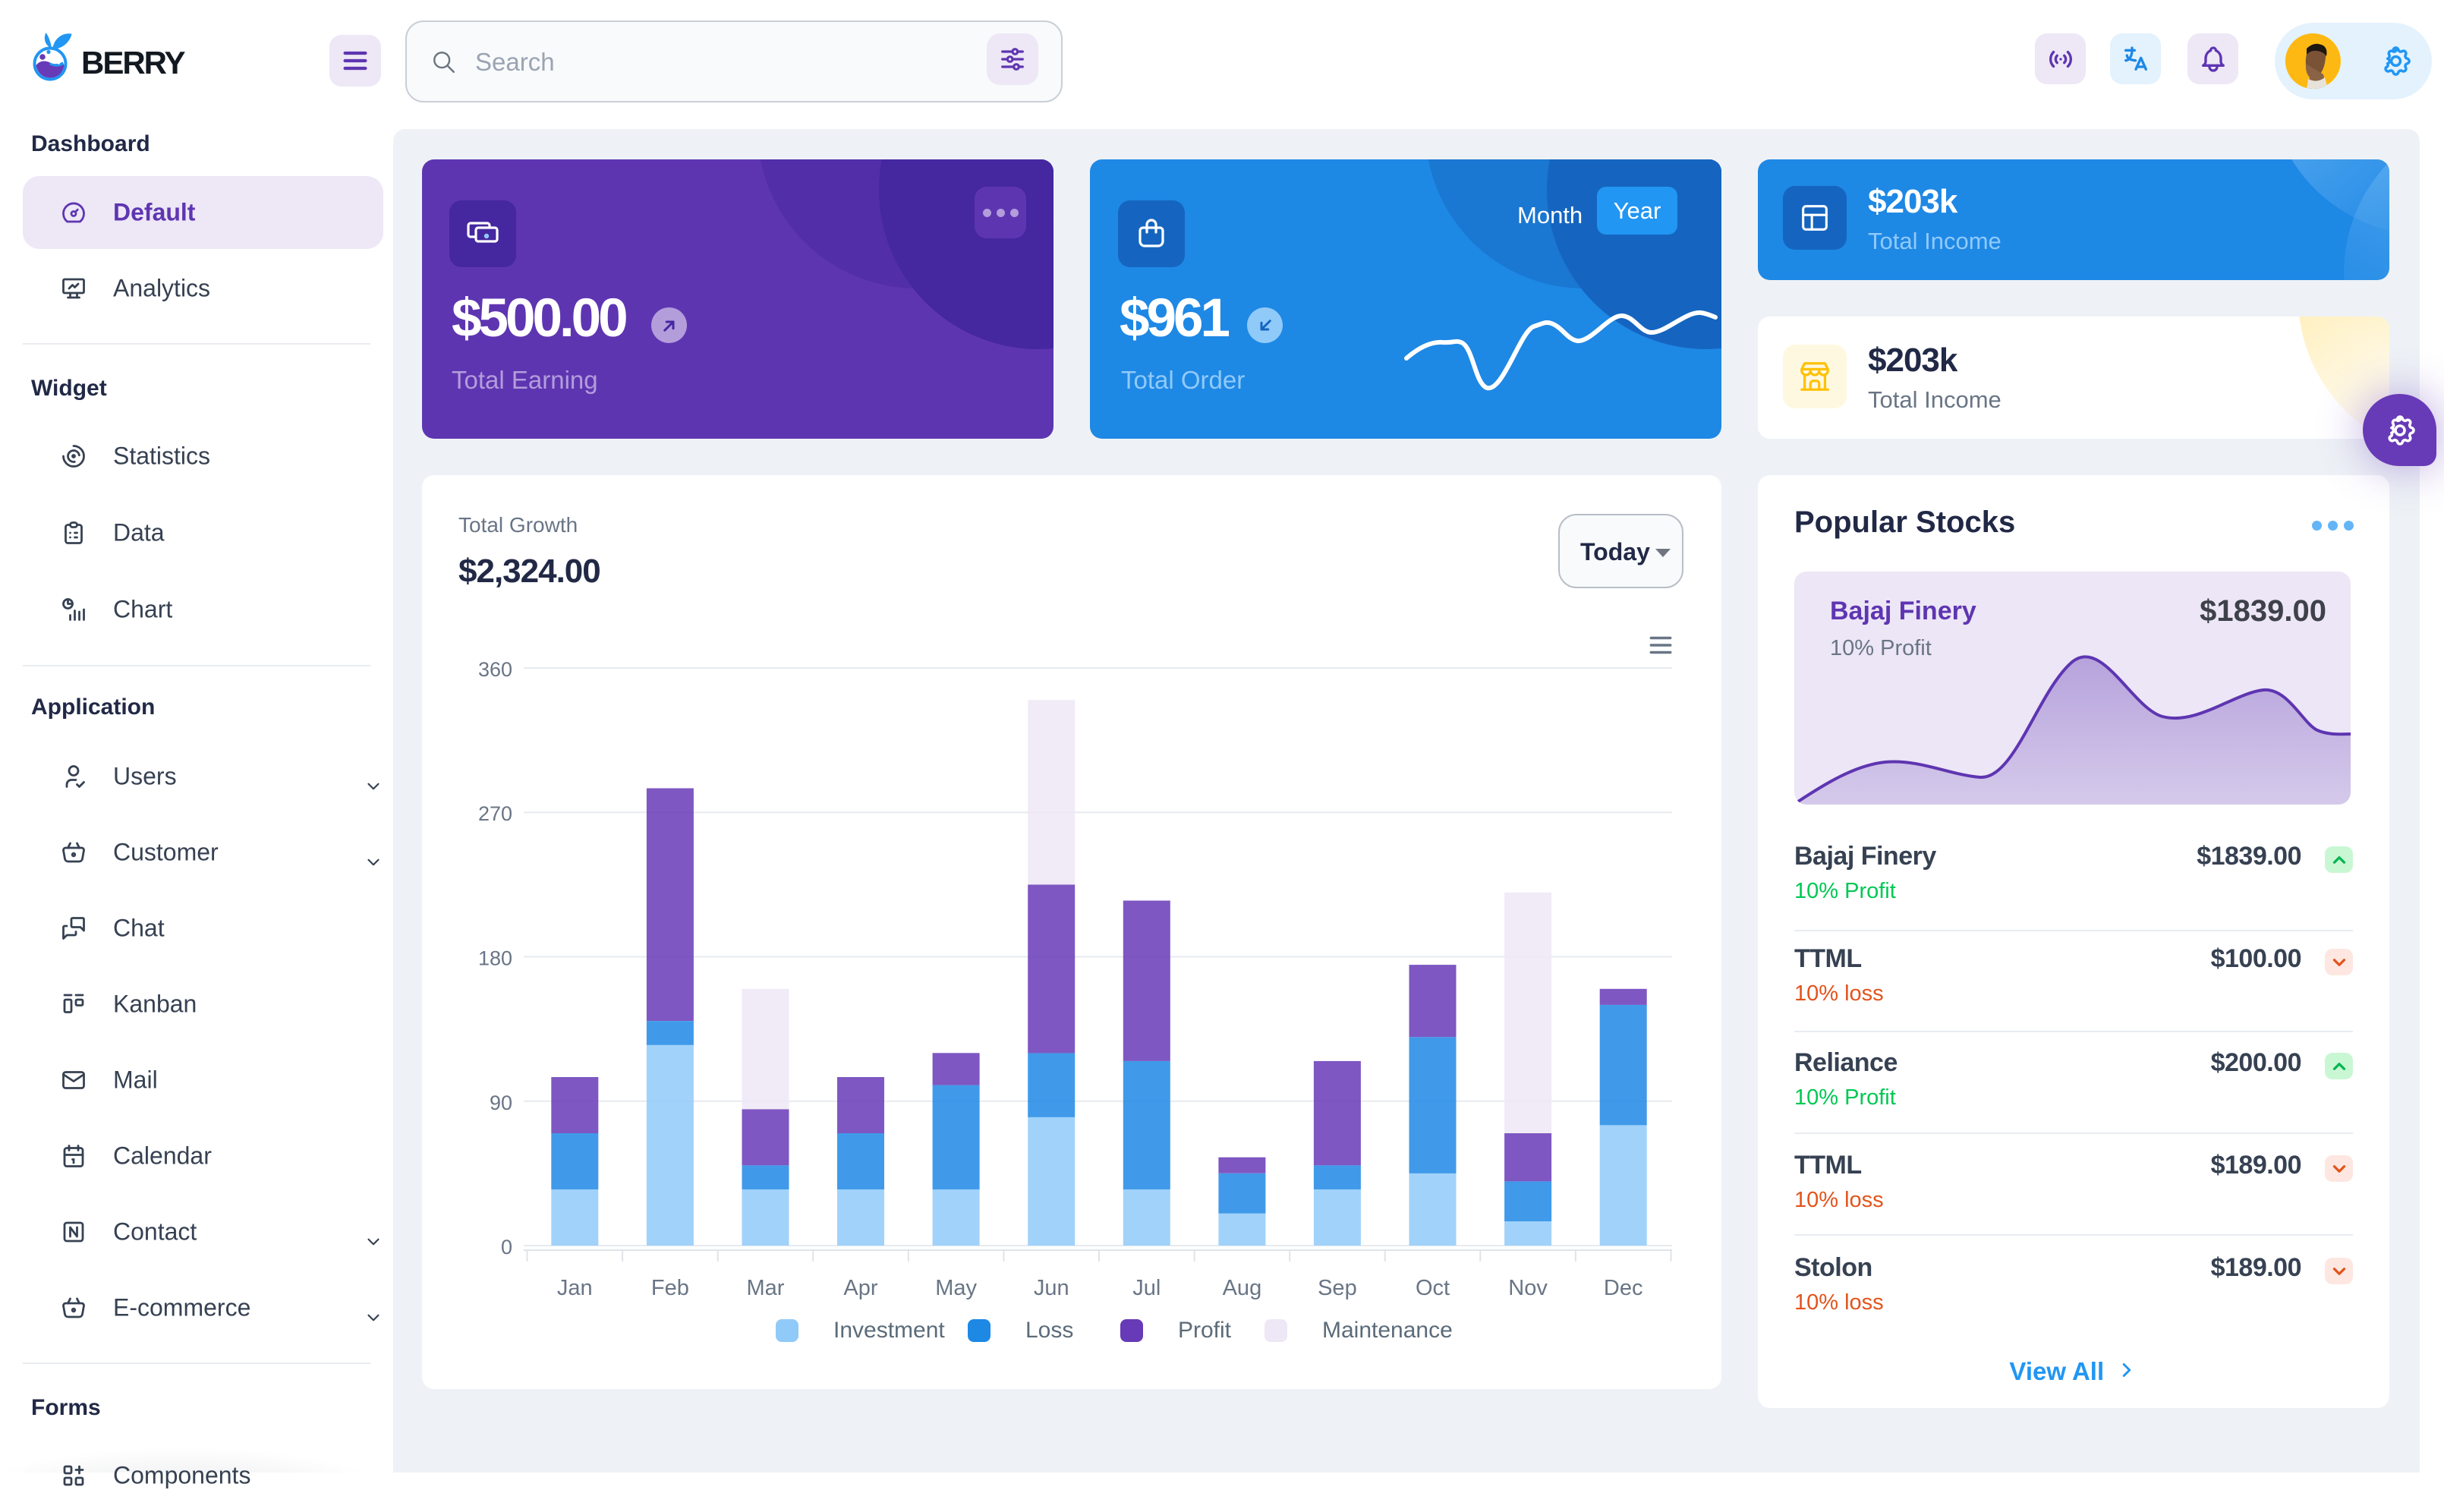 The height and width of the screenshot is (1512, 2444). What do you see at coordinates (495, 669) in the screenshot?
I see `svg-text: 360` at bounding box center [495, 669].